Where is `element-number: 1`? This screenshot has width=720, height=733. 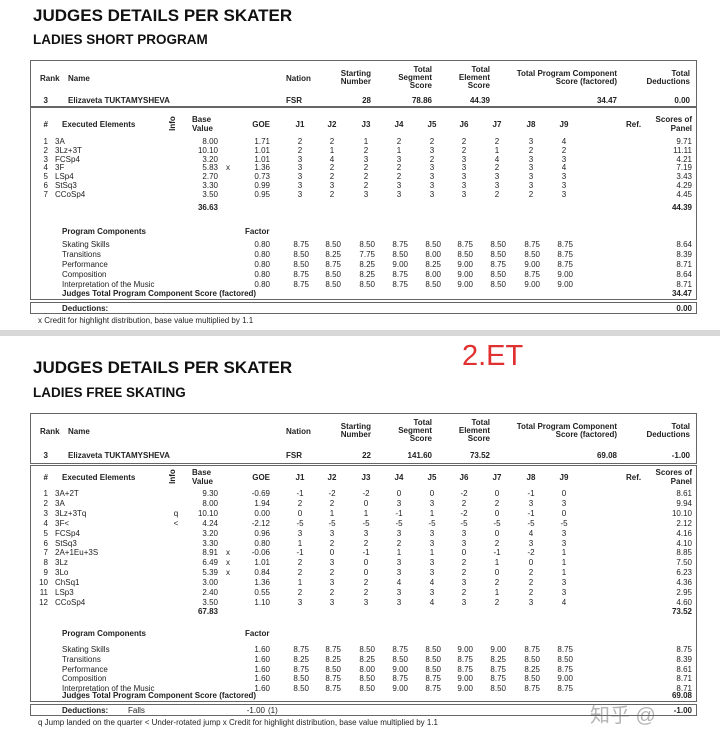 element-number: 1 is located at coordinates (45, 493).